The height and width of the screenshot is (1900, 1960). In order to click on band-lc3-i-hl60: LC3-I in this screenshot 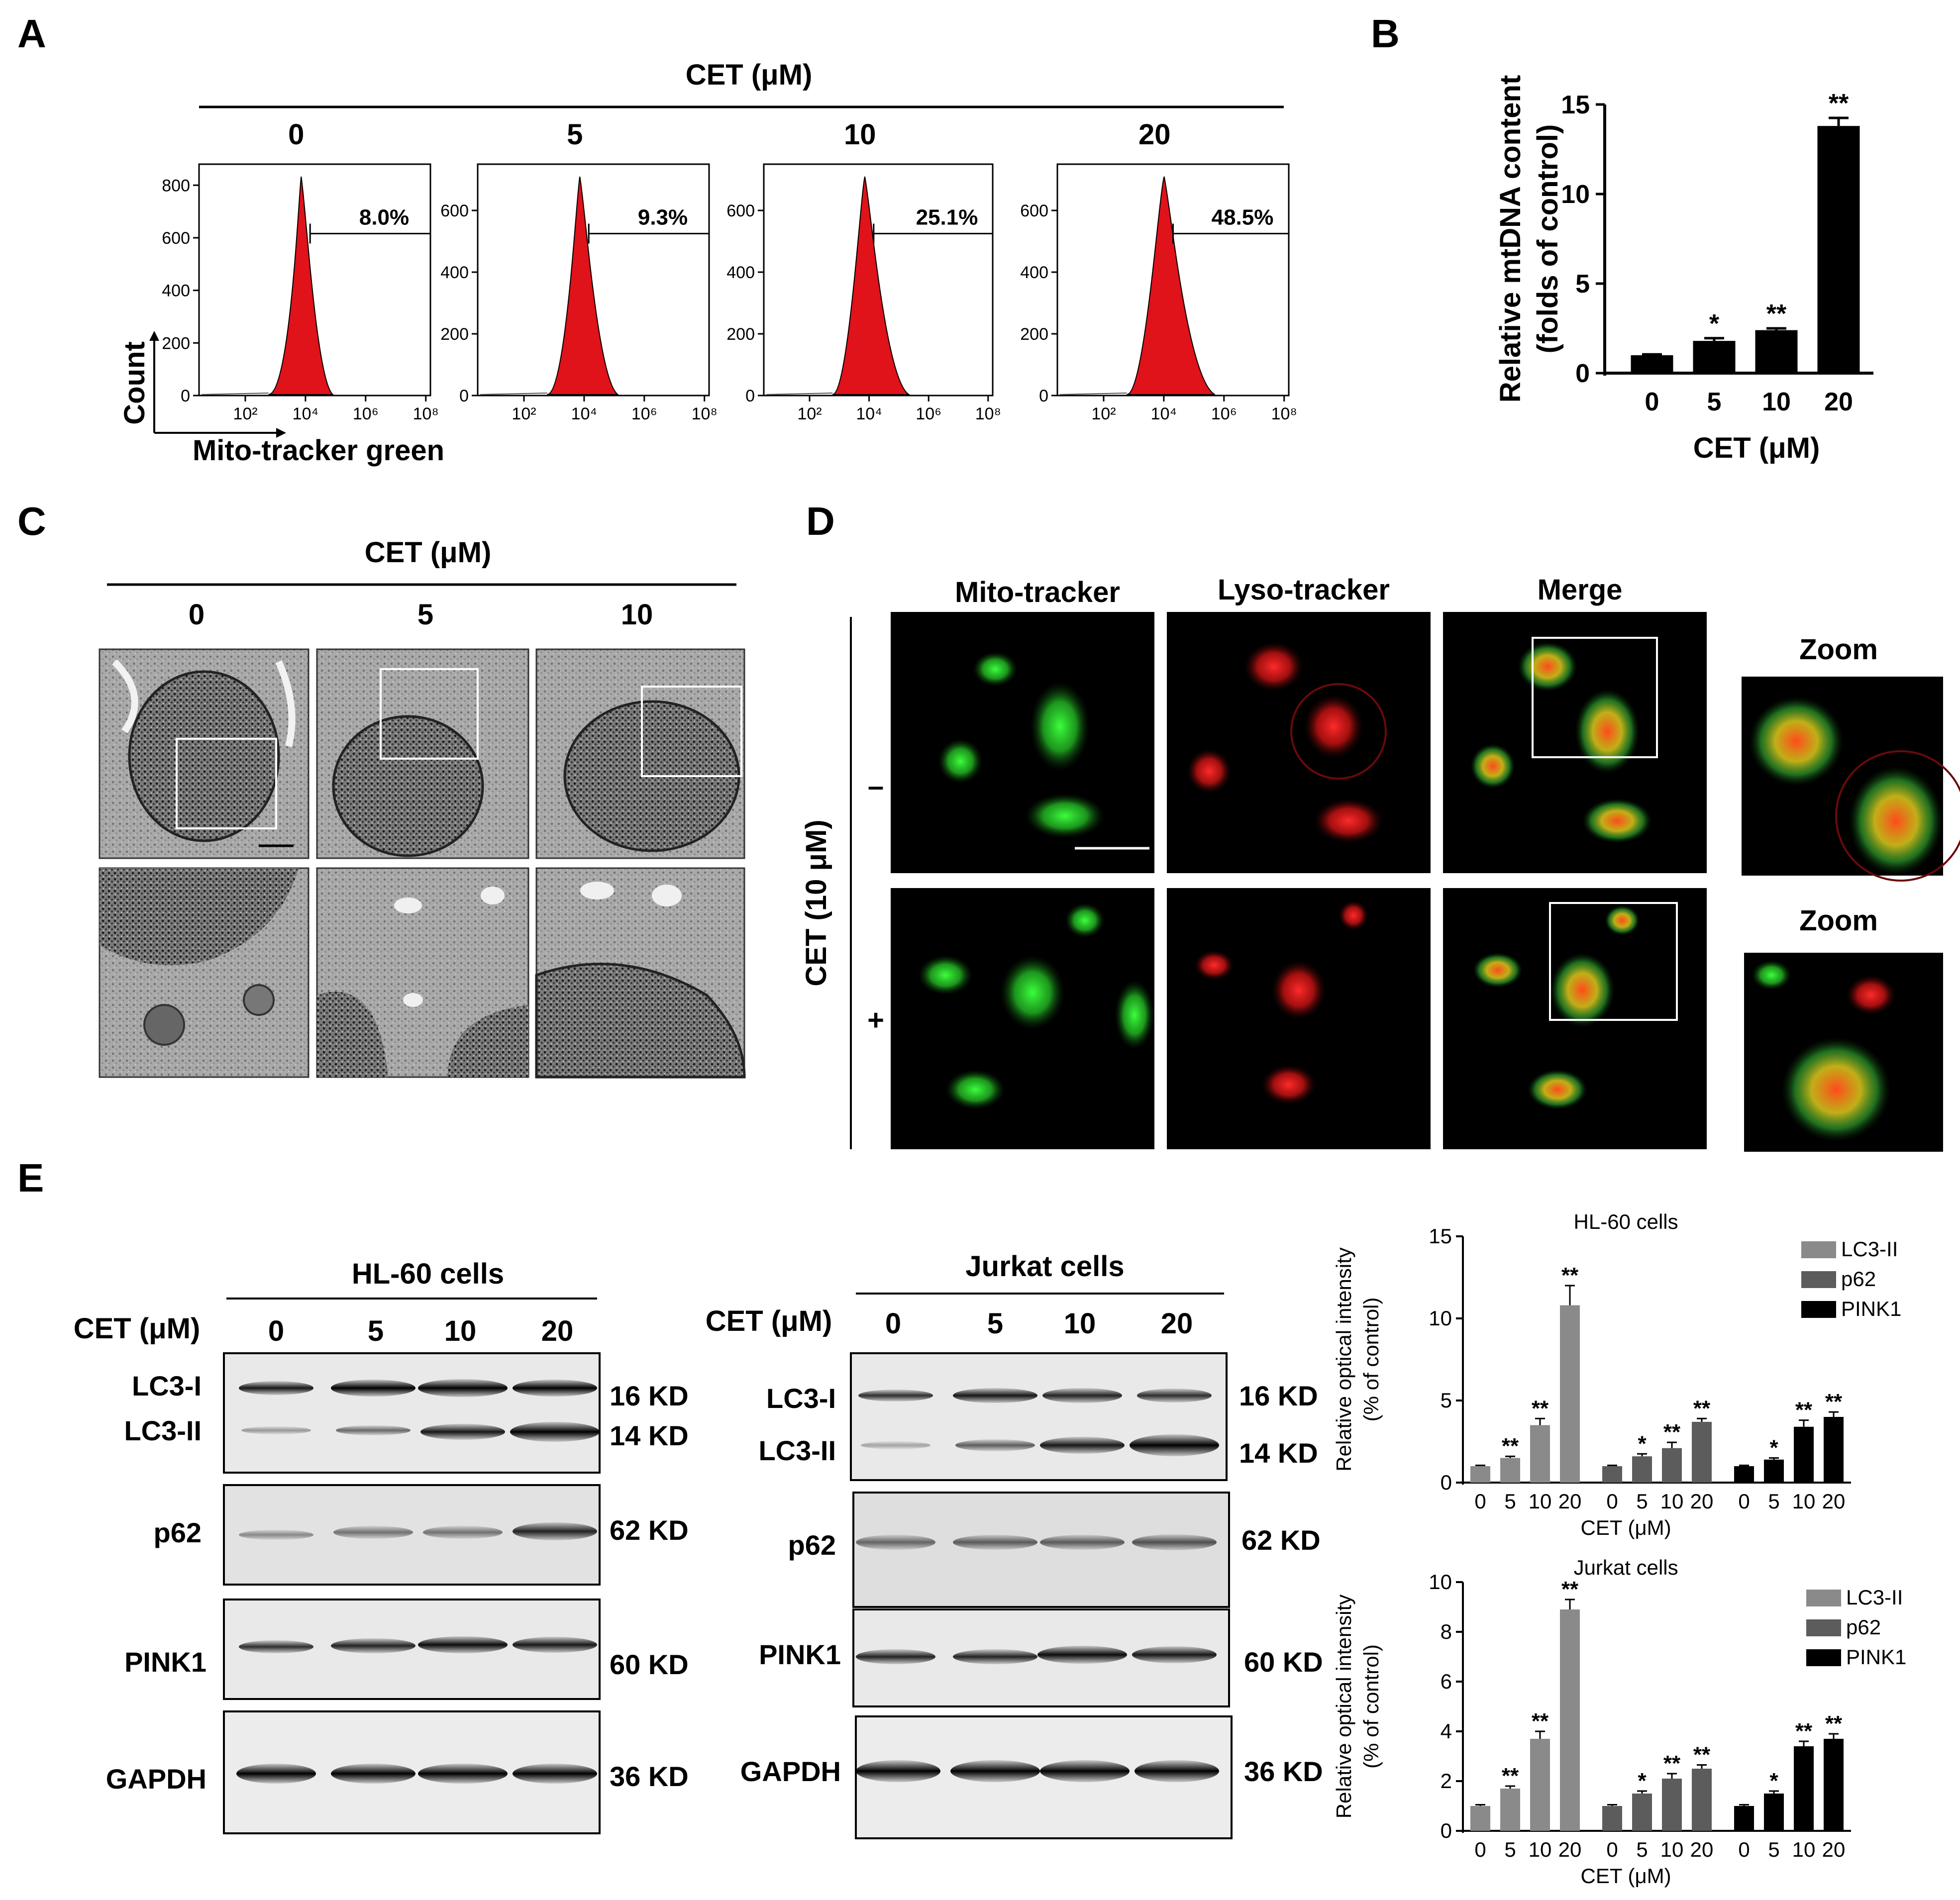, I will do `click(167, 1385)`.